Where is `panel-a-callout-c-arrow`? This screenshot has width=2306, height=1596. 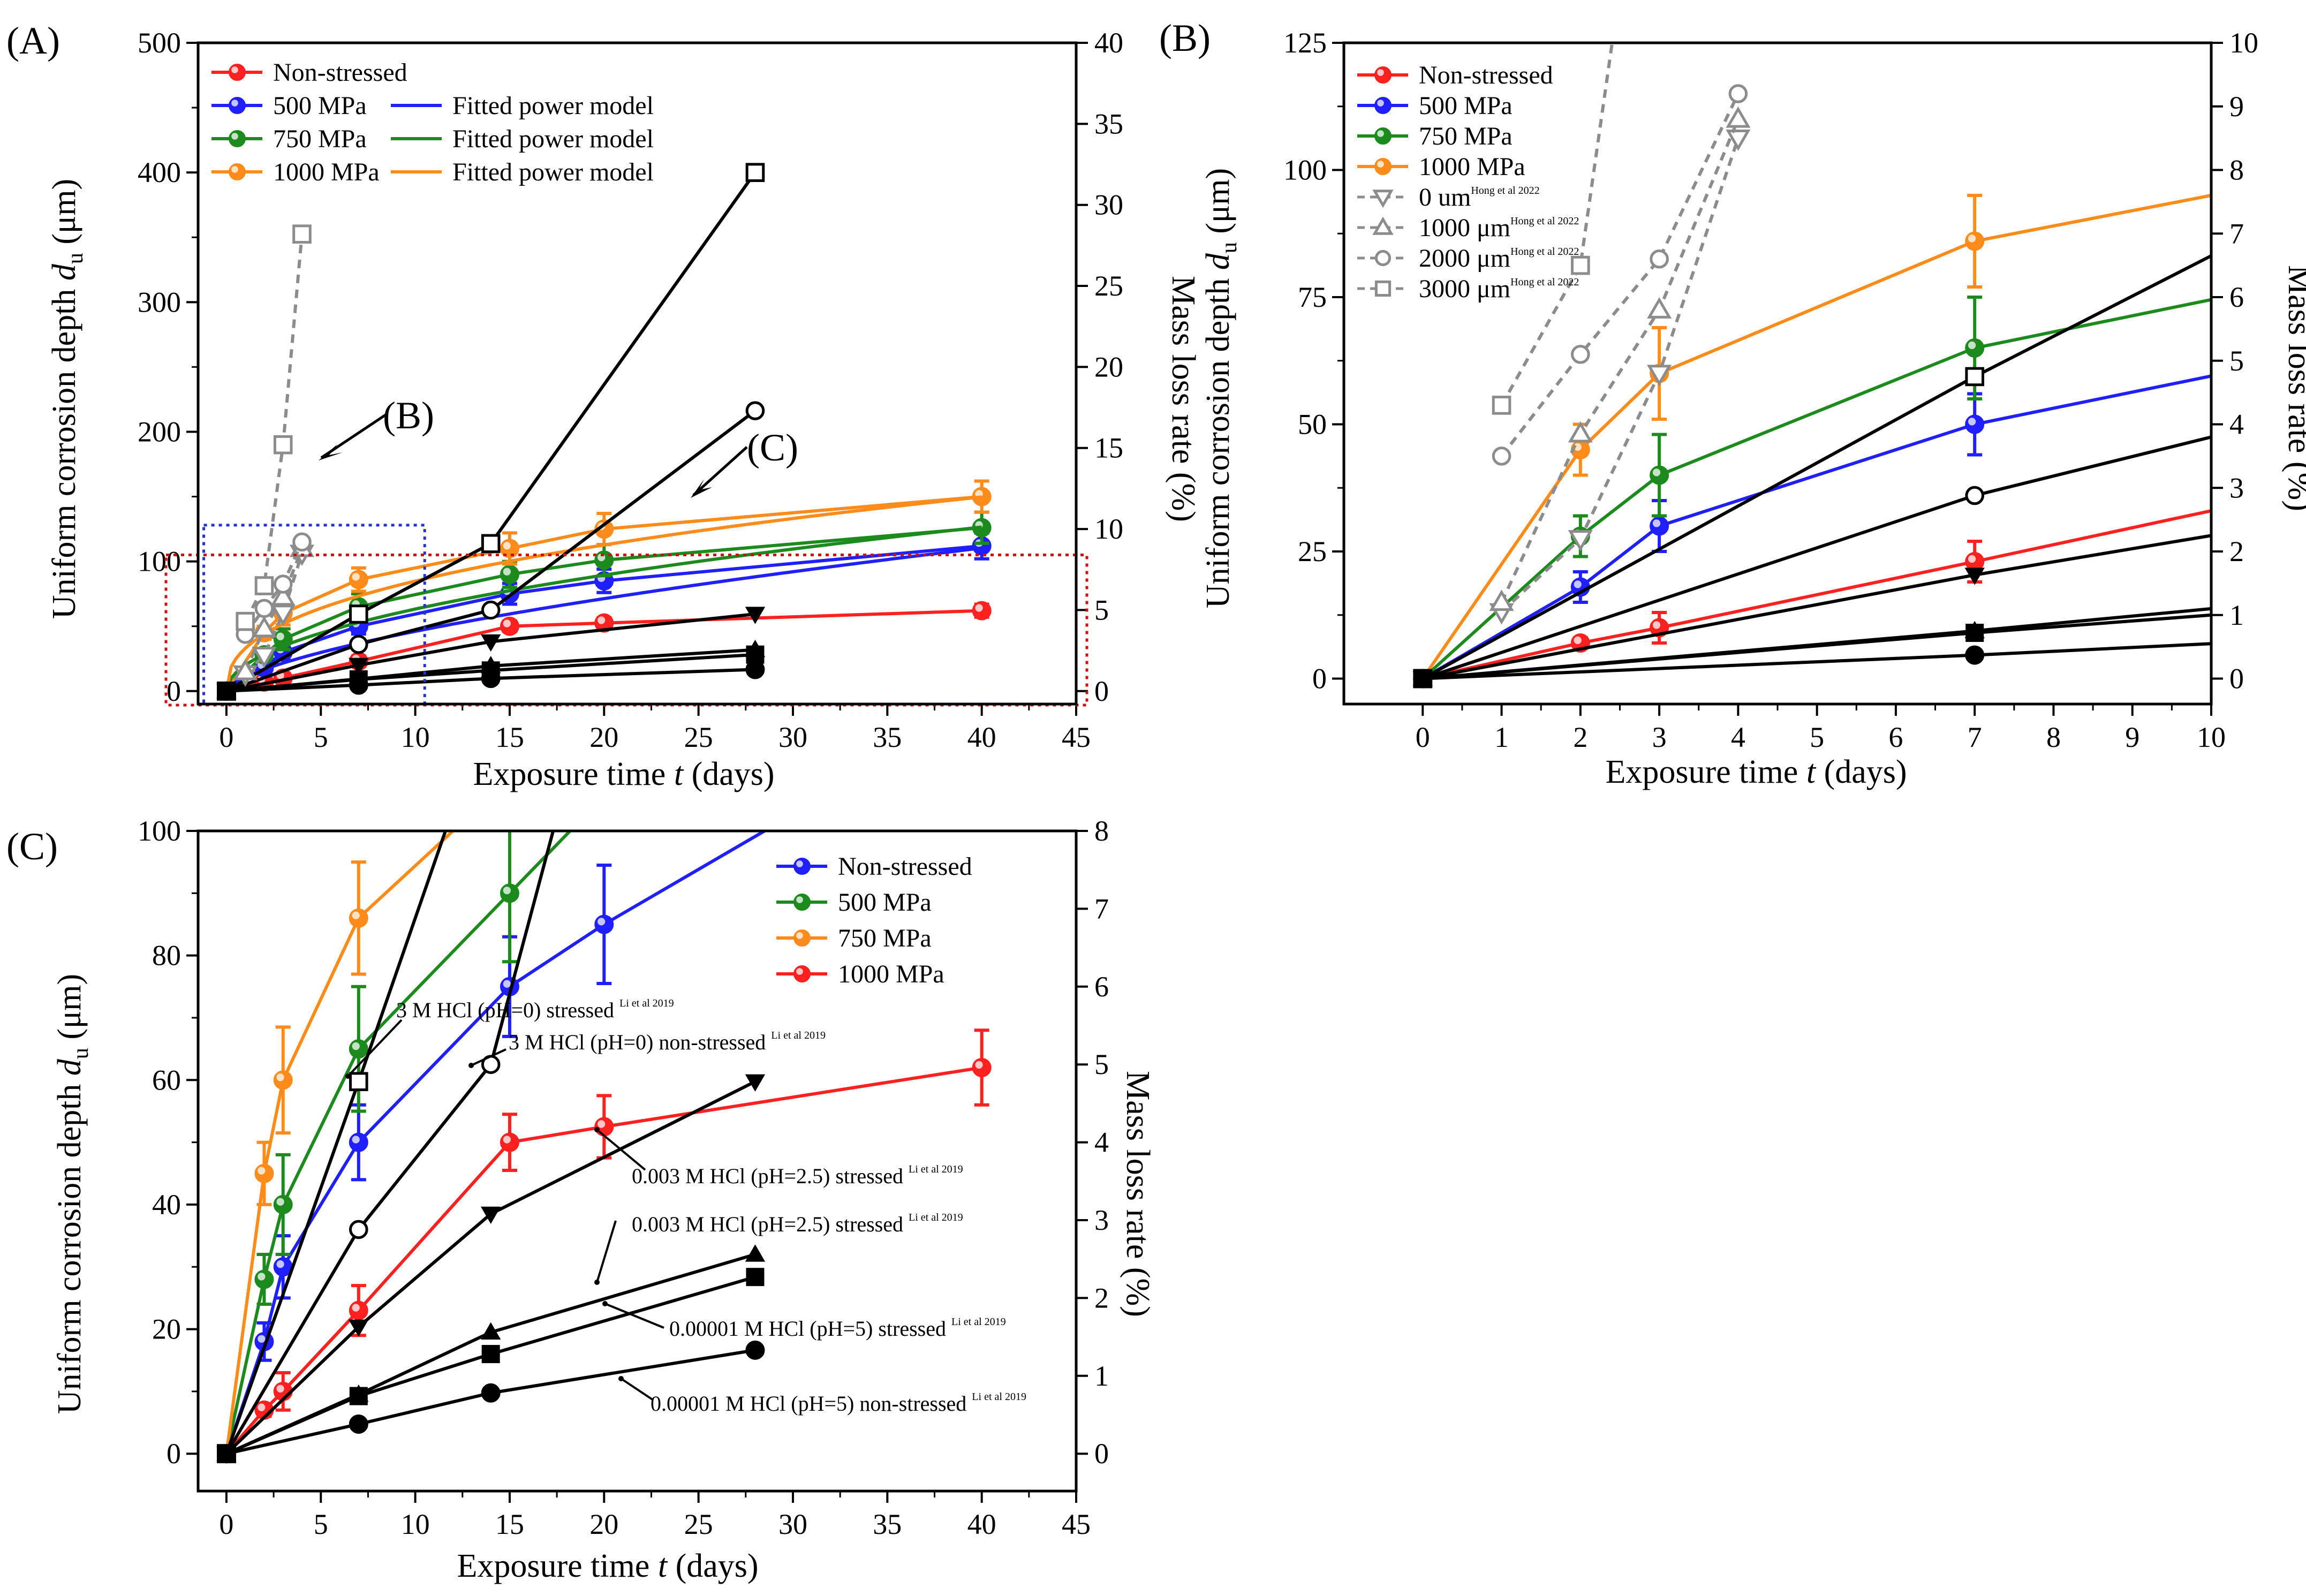 panel-a-callout-c-arrow is located at coordinates (720, 471).